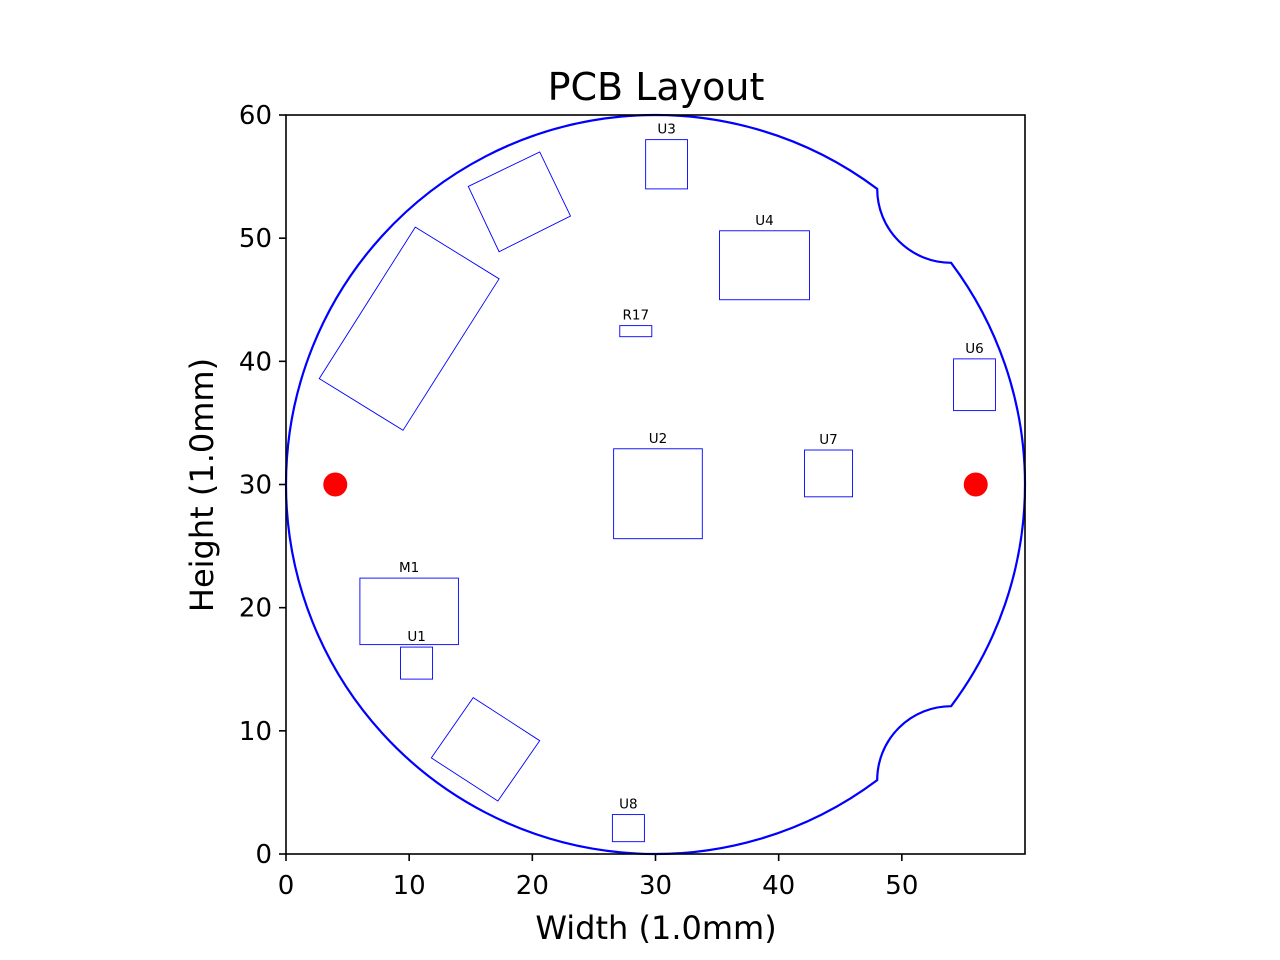 The width and height of the screenshot is (1280, 960). I want to click on component-label: U8, so click(628, 805).